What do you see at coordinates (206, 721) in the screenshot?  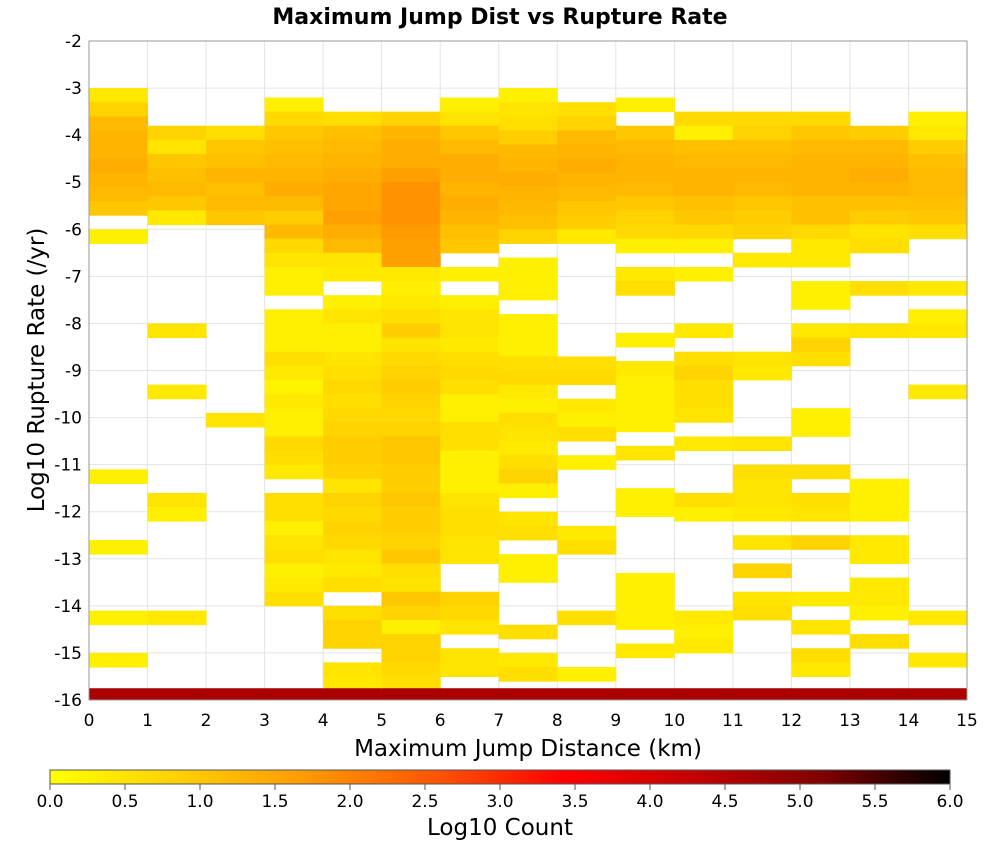 I see `x-tick-label: 2` at bounding box center [206, 721].